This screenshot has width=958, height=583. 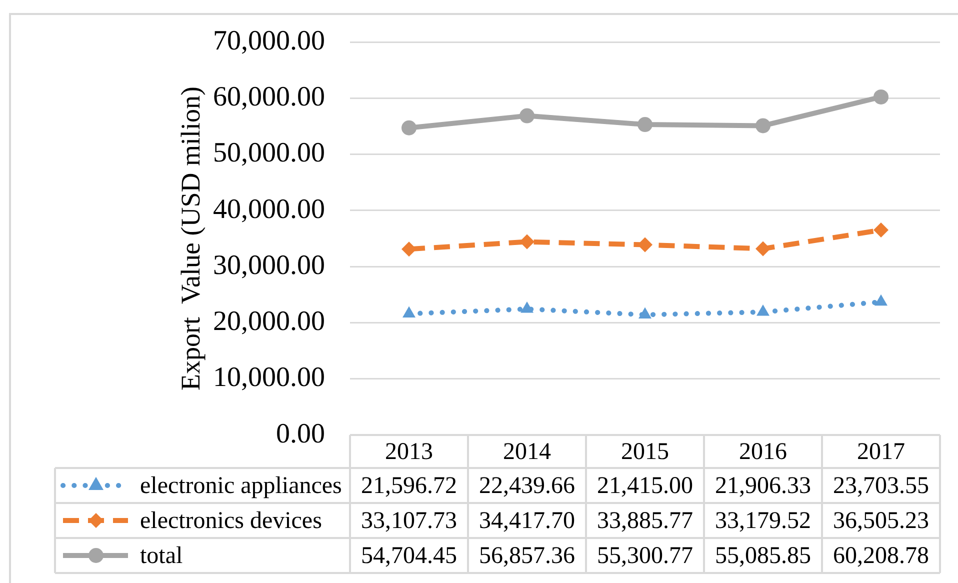 What do you see at coordinates (881, 485) in the screenshot?
I see `data-label: 23,703.55` at bounding box center [881, 485].